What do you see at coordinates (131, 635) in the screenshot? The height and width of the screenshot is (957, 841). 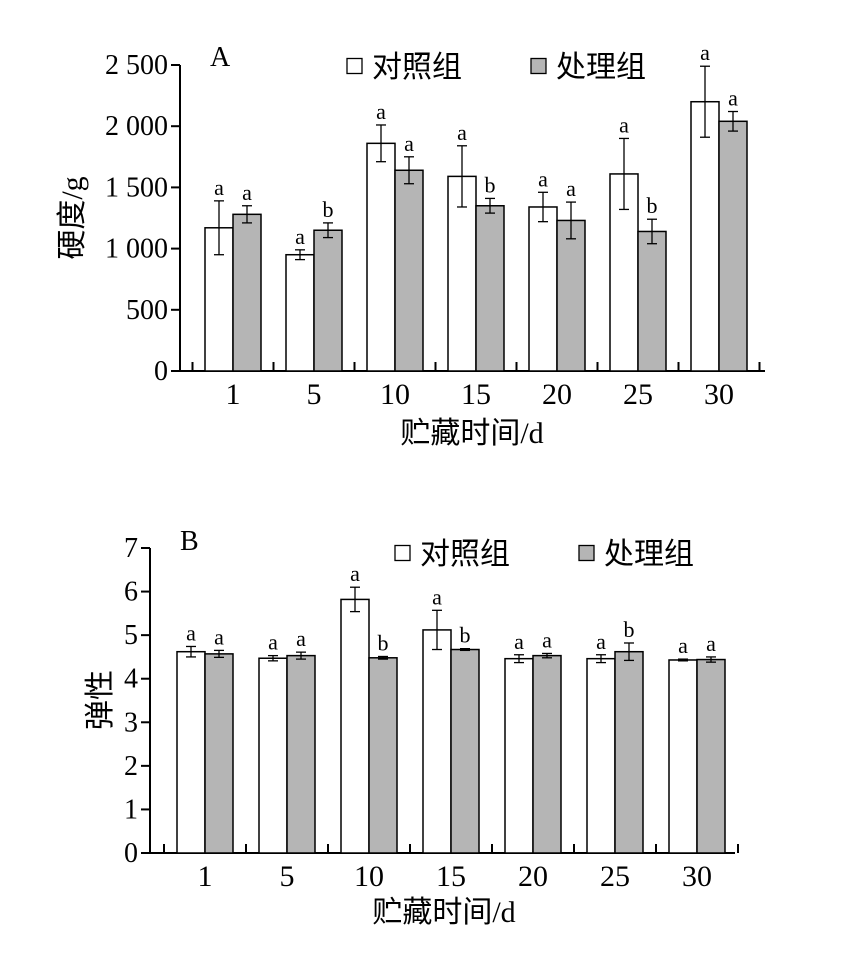 I see `y-tick-label: 5` at bounding box center [131, 635].